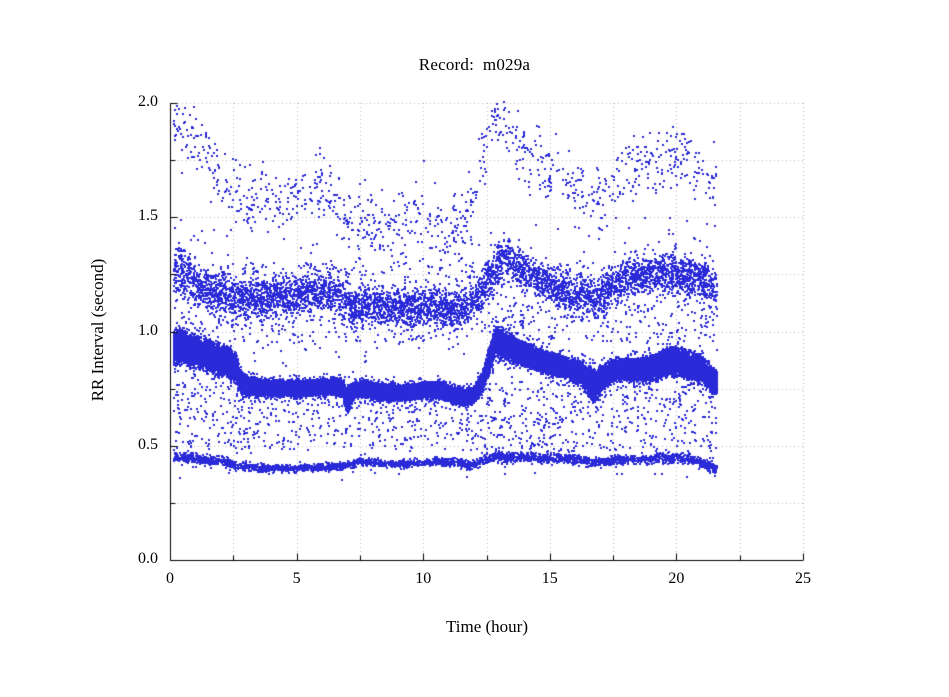 The height and width of the screenshot is (697, 949). What do you see at coordinates (676, 578) in the screenshot?
I see `x-tick-label: 20` at bounding box center [676, 578].